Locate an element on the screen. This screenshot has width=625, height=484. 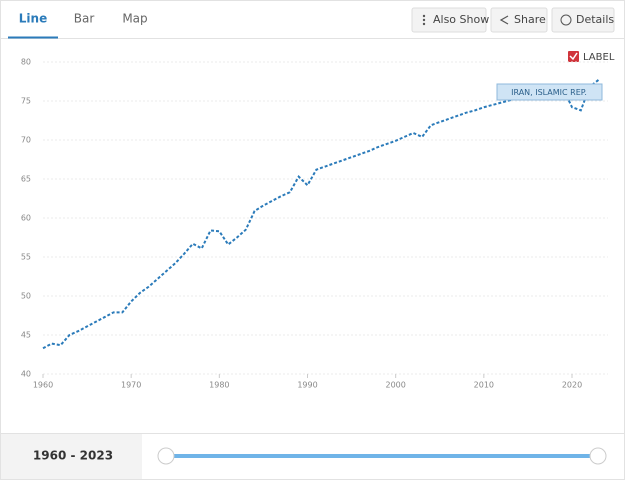
share-button: Share is located at coordinates (519, 20).